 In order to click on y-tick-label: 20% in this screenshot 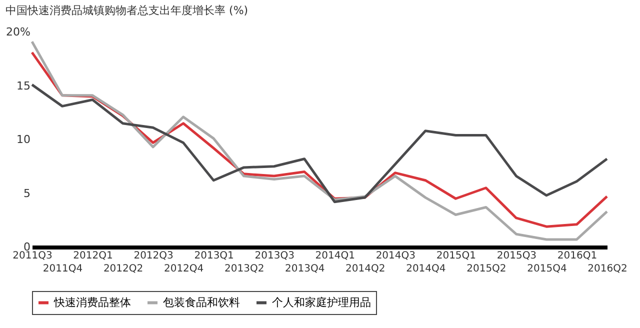, I will do `click(18, 32)`.